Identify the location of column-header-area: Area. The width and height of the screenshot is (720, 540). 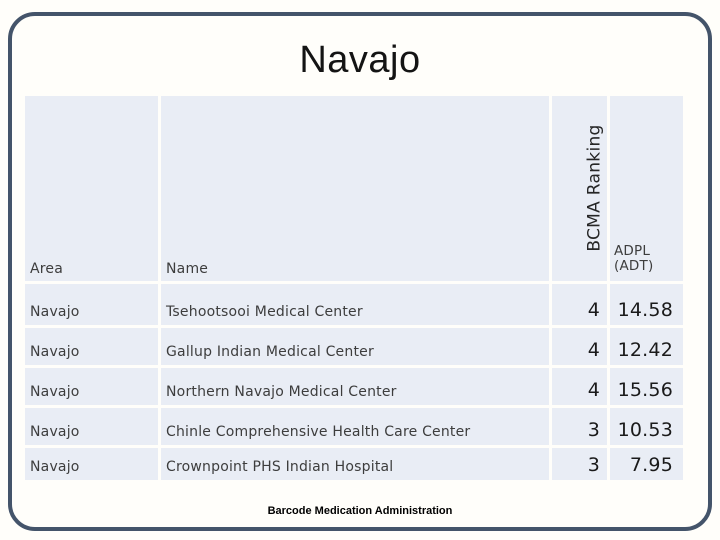
(91, 188).